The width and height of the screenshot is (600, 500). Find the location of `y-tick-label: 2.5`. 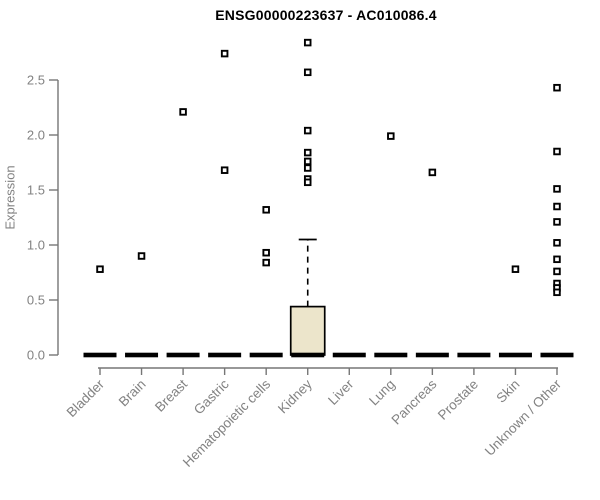

y-tick-label: 2.5 is located at coordinates (36, 80).